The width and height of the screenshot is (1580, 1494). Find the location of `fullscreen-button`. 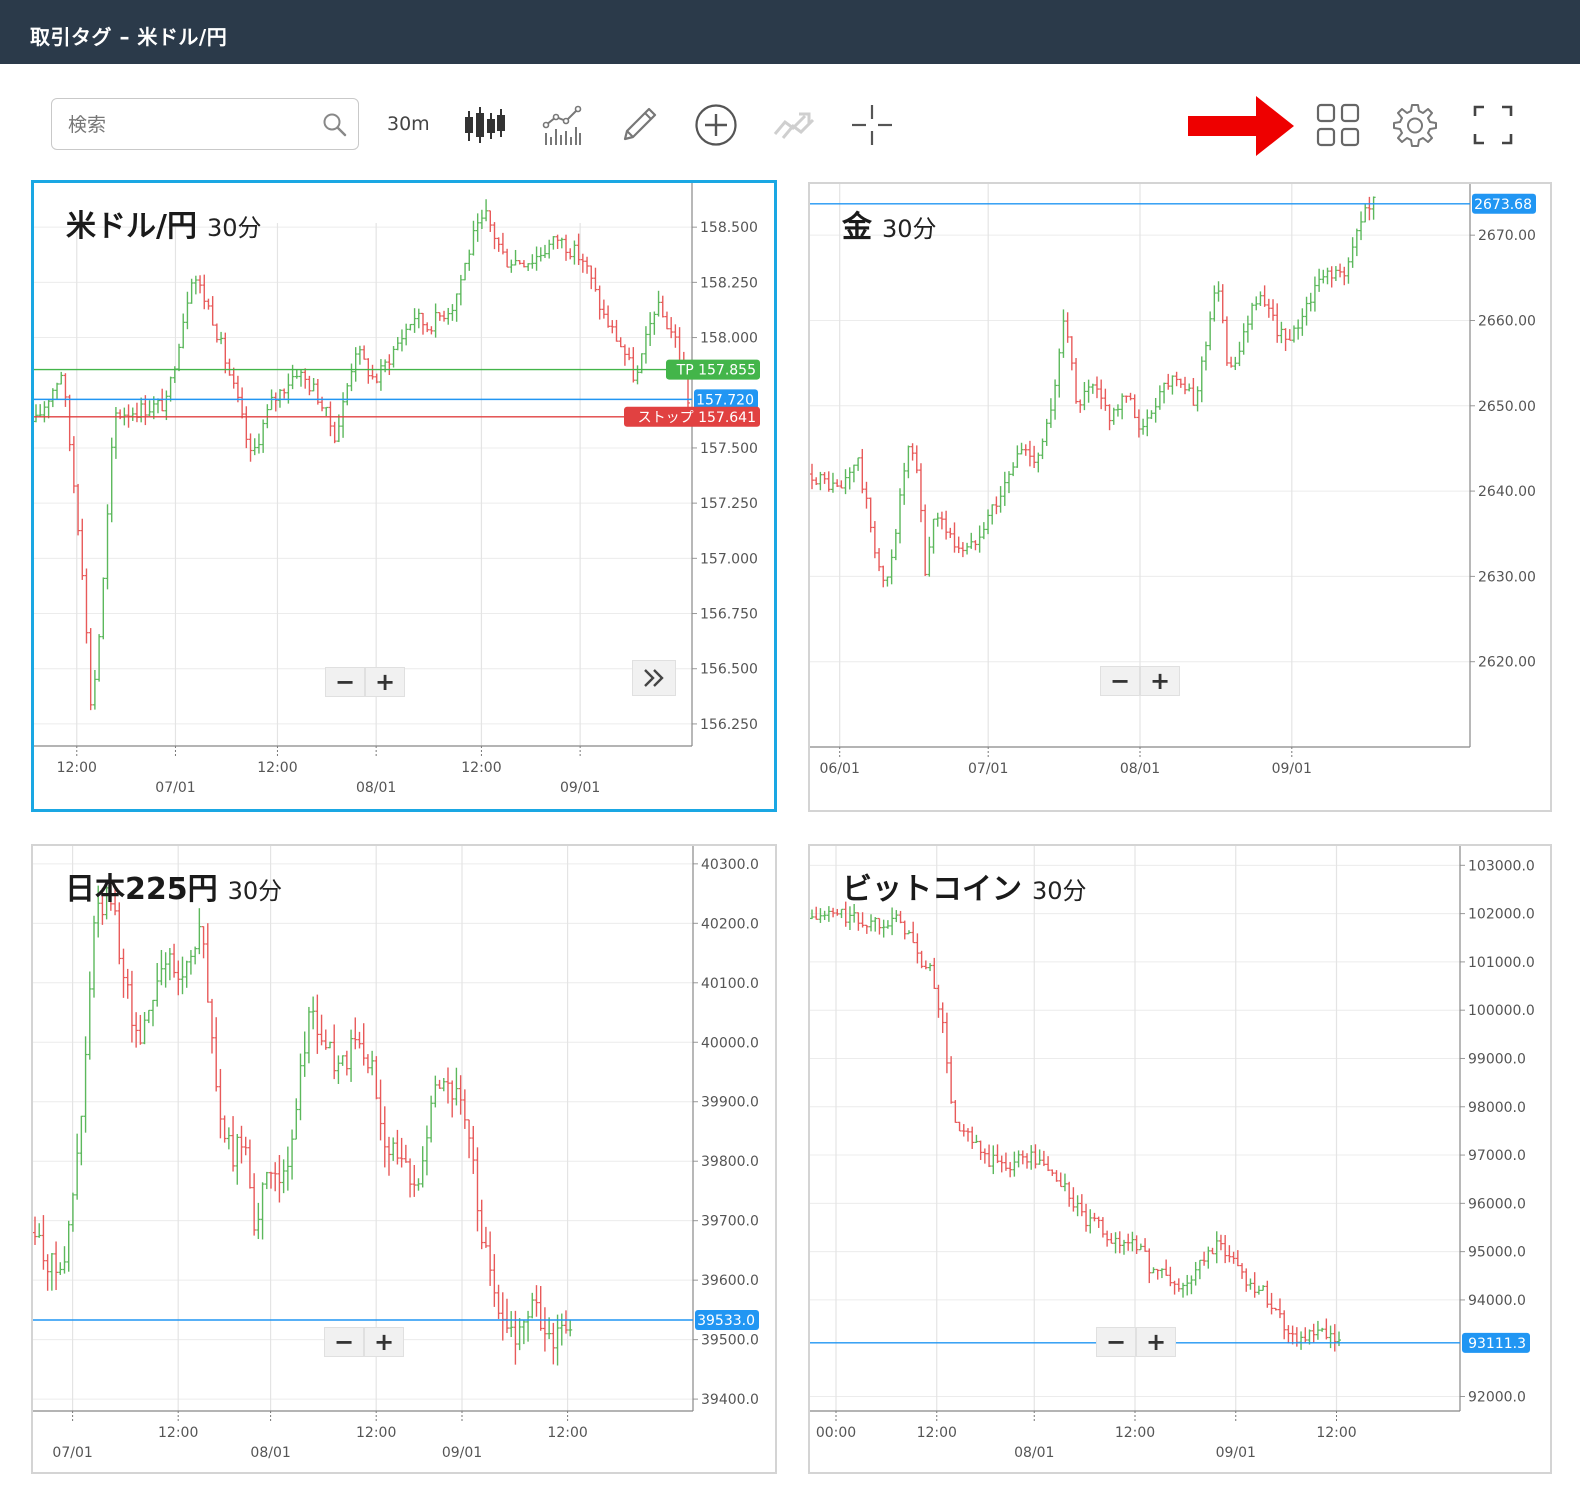

fullscreen-button is located at coordinates (1493, 125).